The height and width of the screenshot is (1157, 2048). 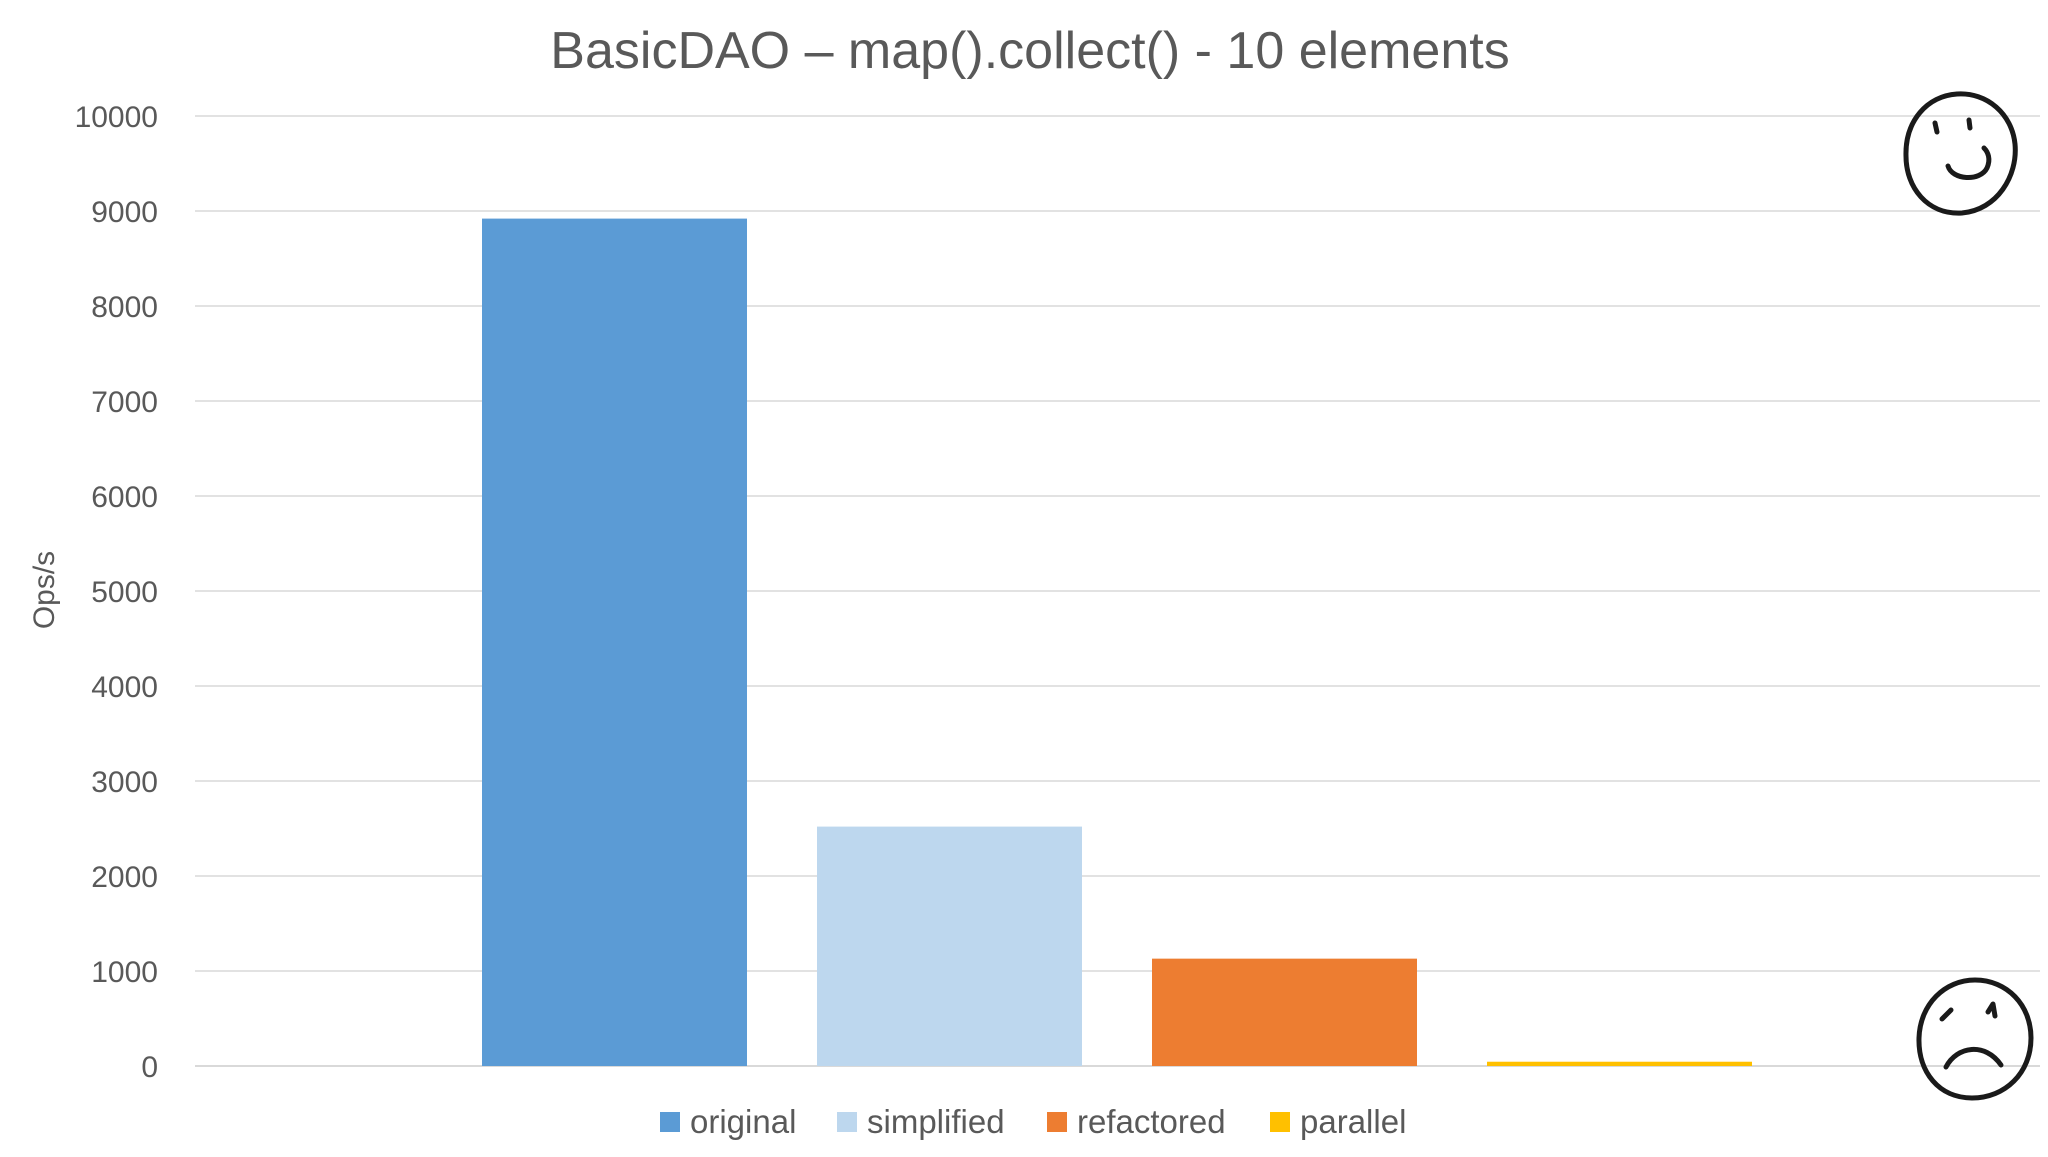 I want to click on legend-item-parallel: parallel, so click(x=1338, y=1121).